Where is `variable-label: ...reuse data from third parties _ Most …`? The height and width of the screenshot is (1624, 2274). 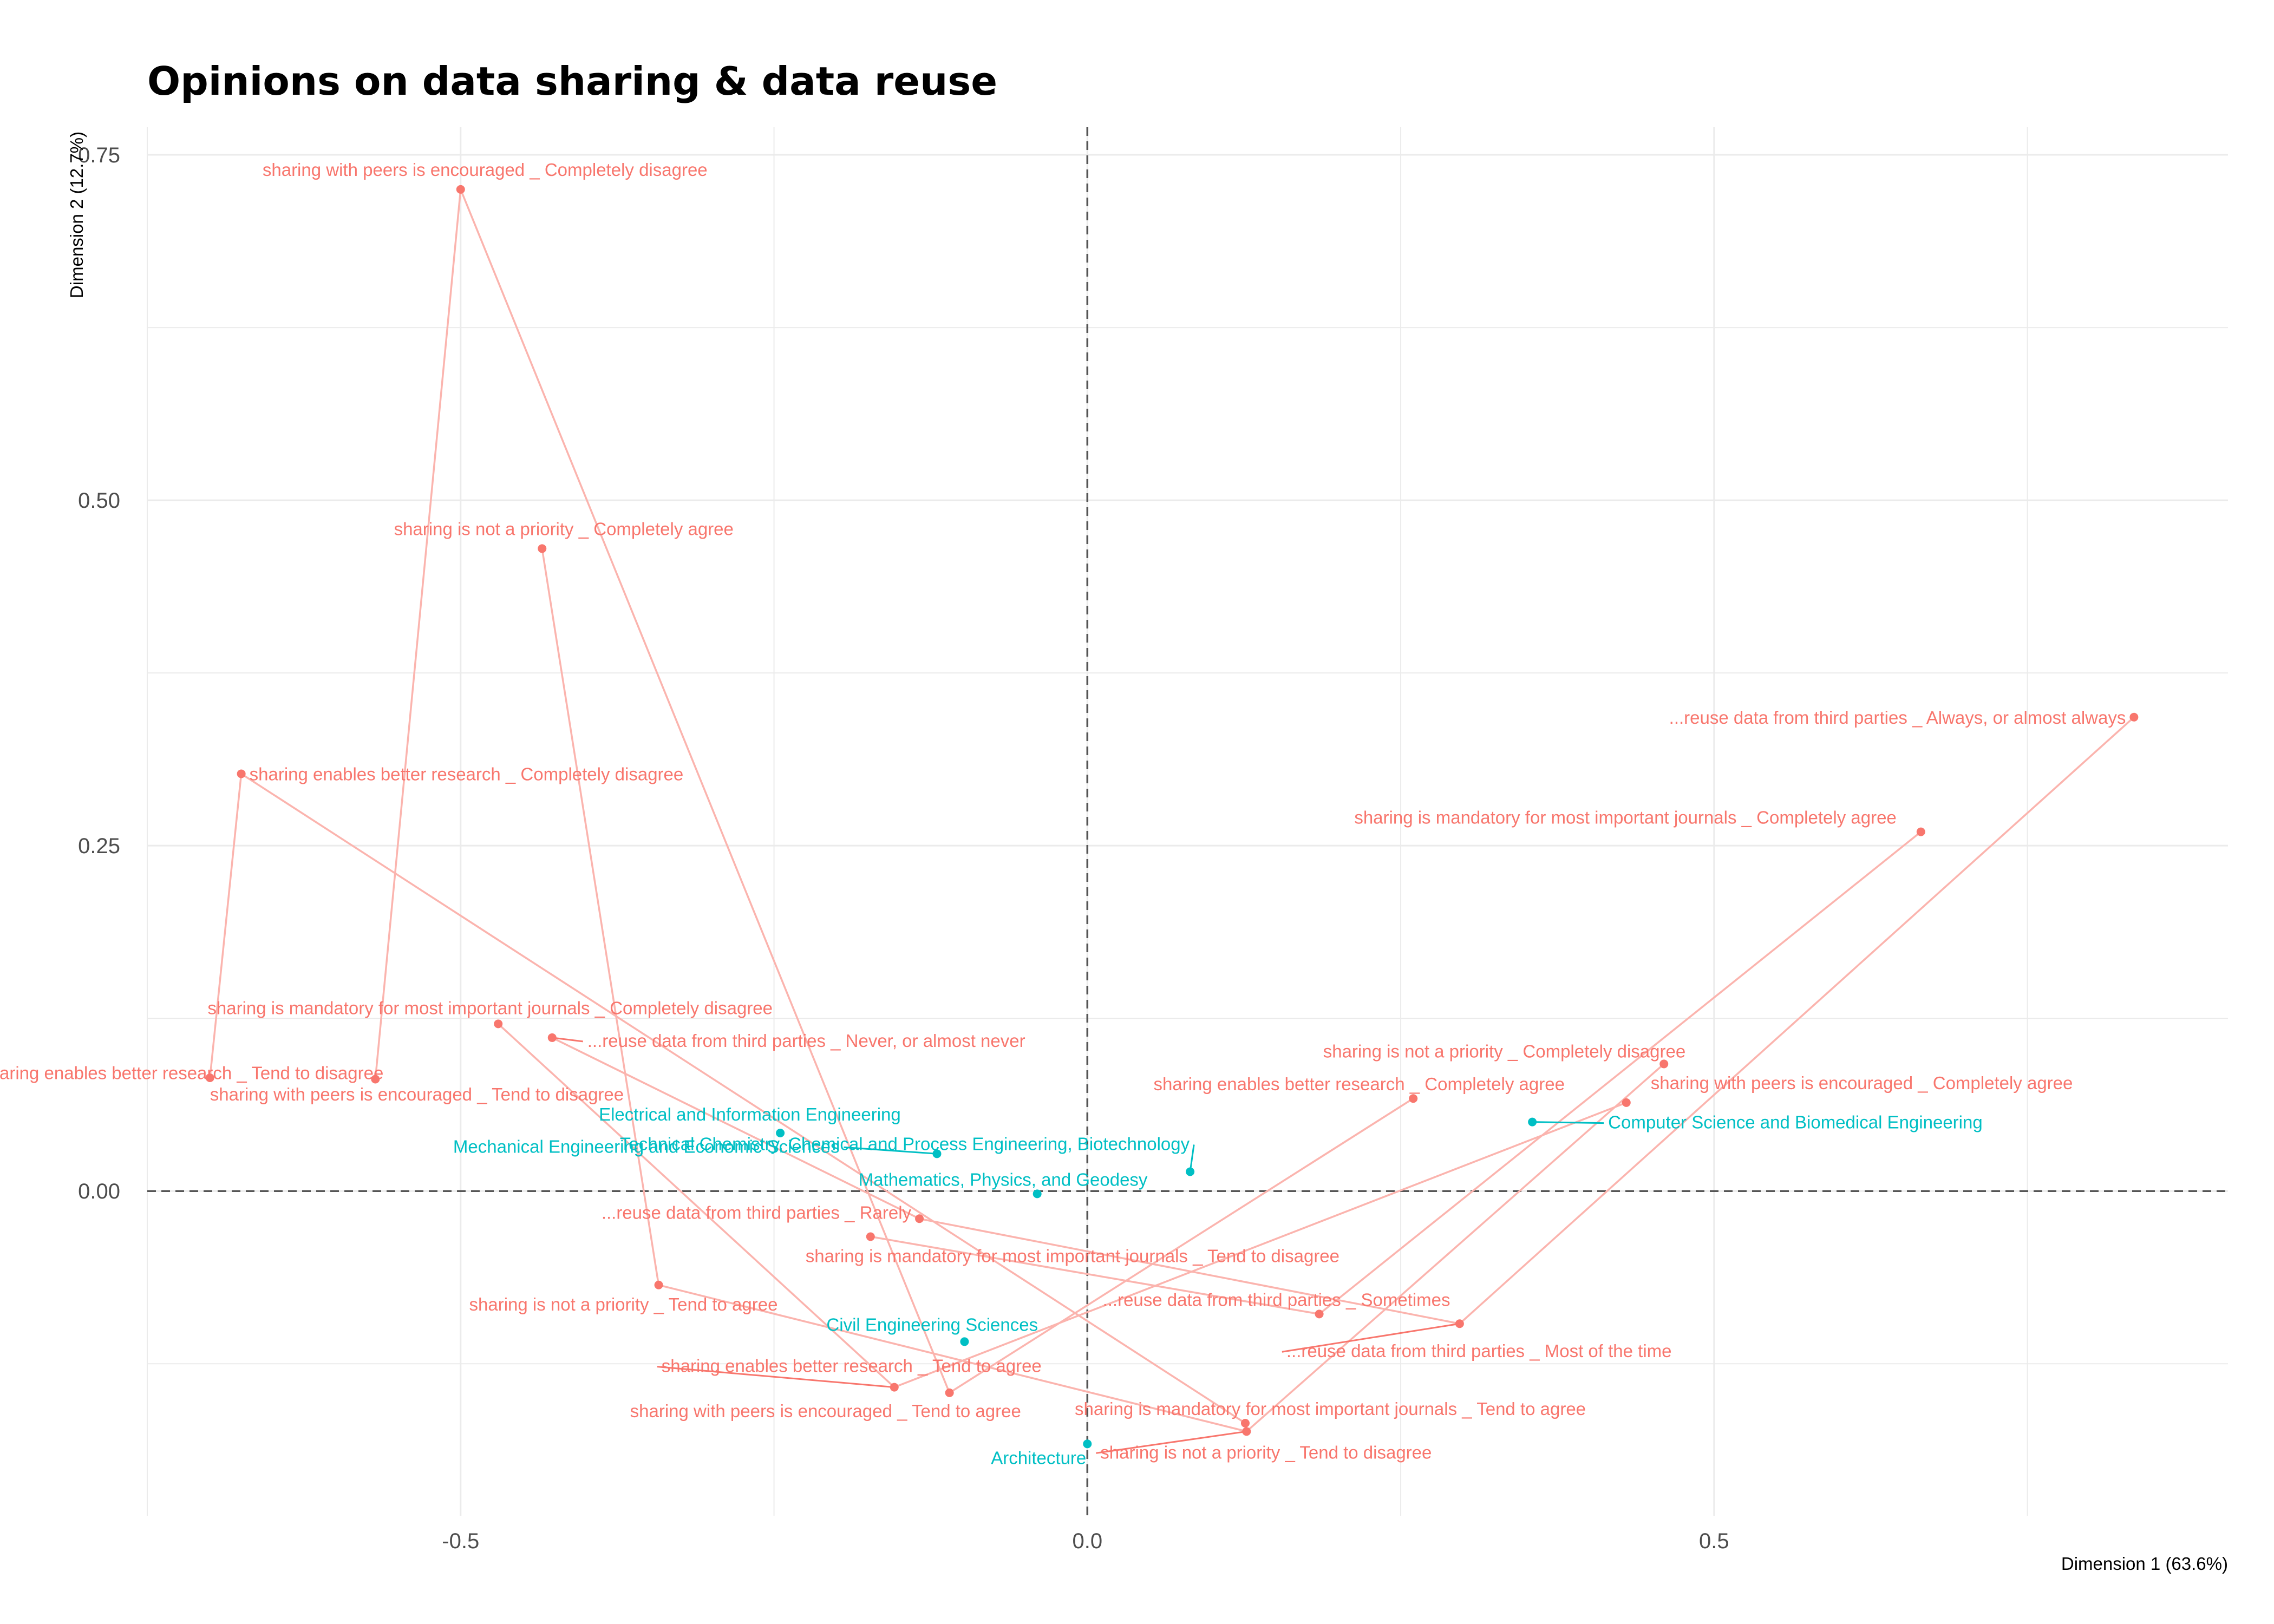 variable-label: ...reuse data from third parties _ Most … is located at coordinates (1479, 1351).